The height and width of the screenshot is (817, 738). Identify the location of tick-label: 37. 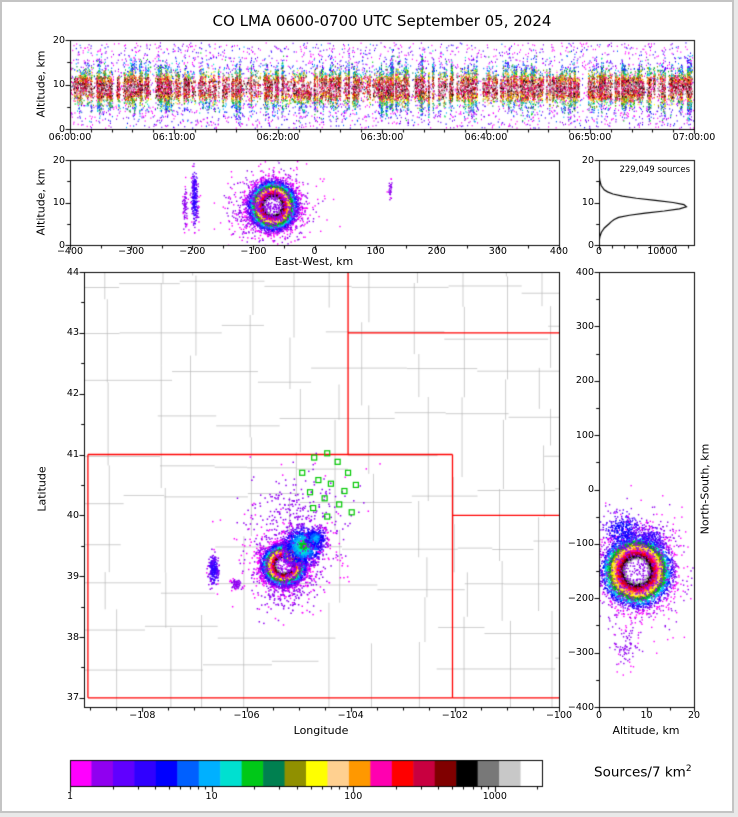
(72, 698).